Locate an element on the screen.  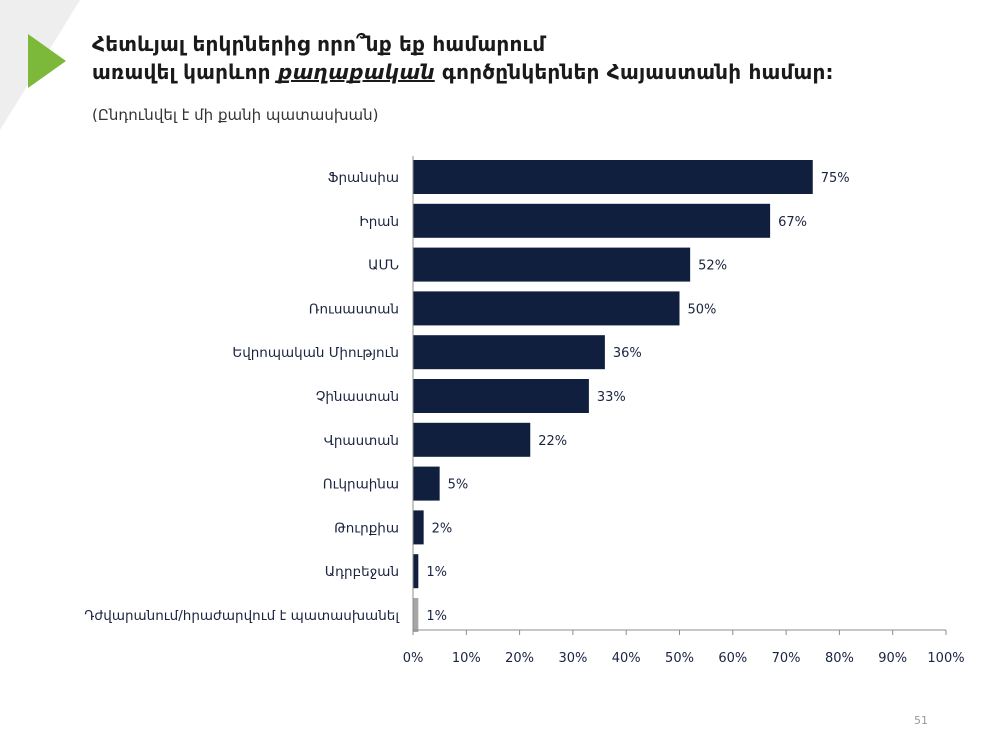
x-tick-label: 80% is located at coordinates (839, 658).